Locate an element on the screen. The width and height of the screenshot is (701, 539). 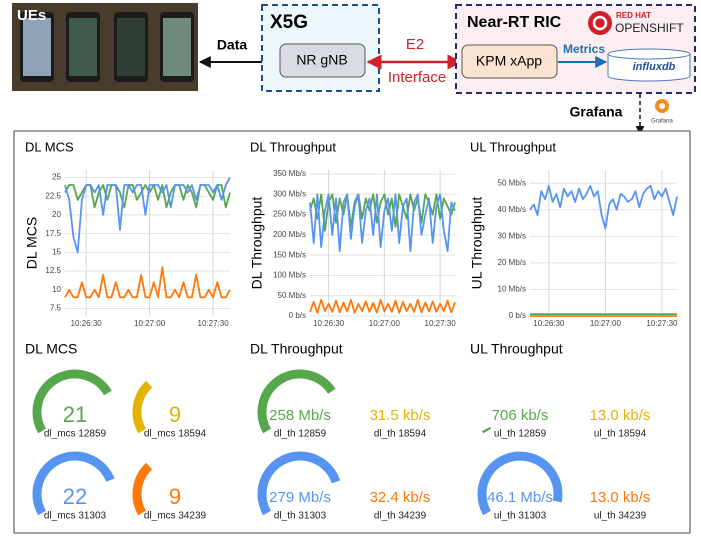
y-tick-label: 200 Mb/s is located at coordinates (289, 234).